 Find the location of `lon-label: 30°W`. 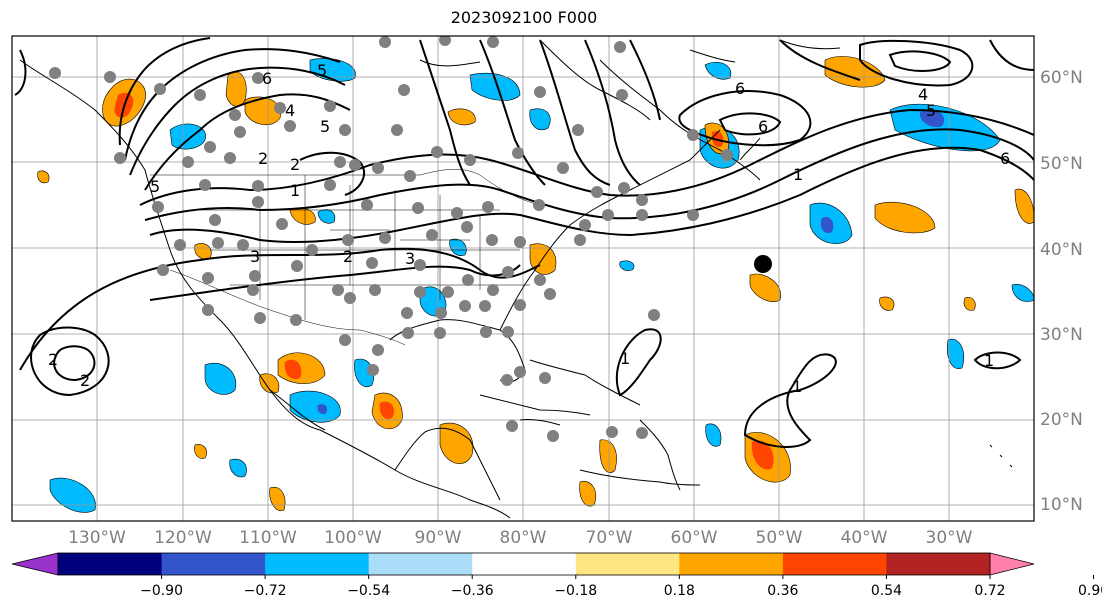

lon-label: 30°W is located at coordinates (949, 538).